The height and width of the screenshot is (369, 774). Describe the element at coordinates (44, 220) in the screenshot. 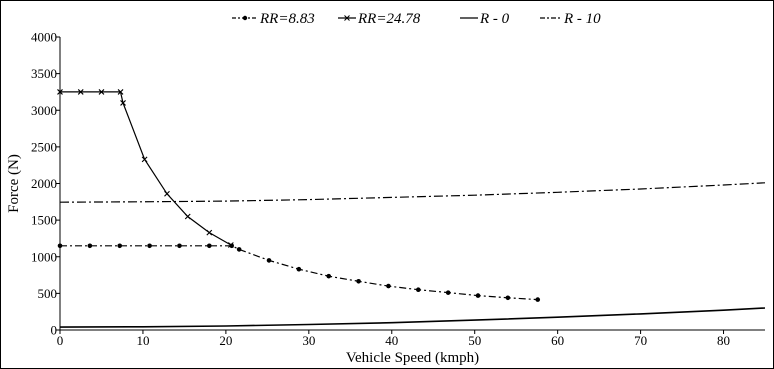

I see `y-tick-label: 1500` at that location.